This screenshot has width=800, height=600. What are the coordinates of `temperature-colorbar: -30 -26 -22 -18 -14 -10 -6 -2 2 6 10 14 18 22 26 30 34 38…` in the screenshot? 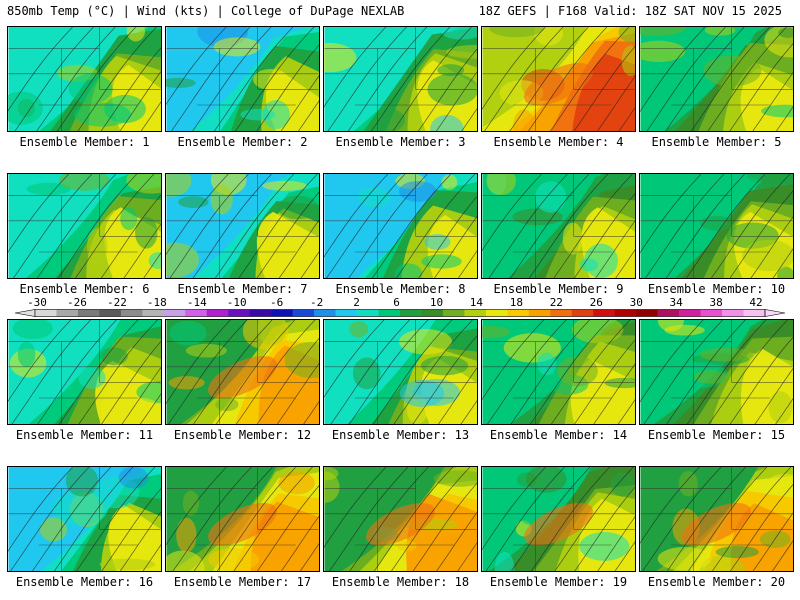 It's located at (400, 307).